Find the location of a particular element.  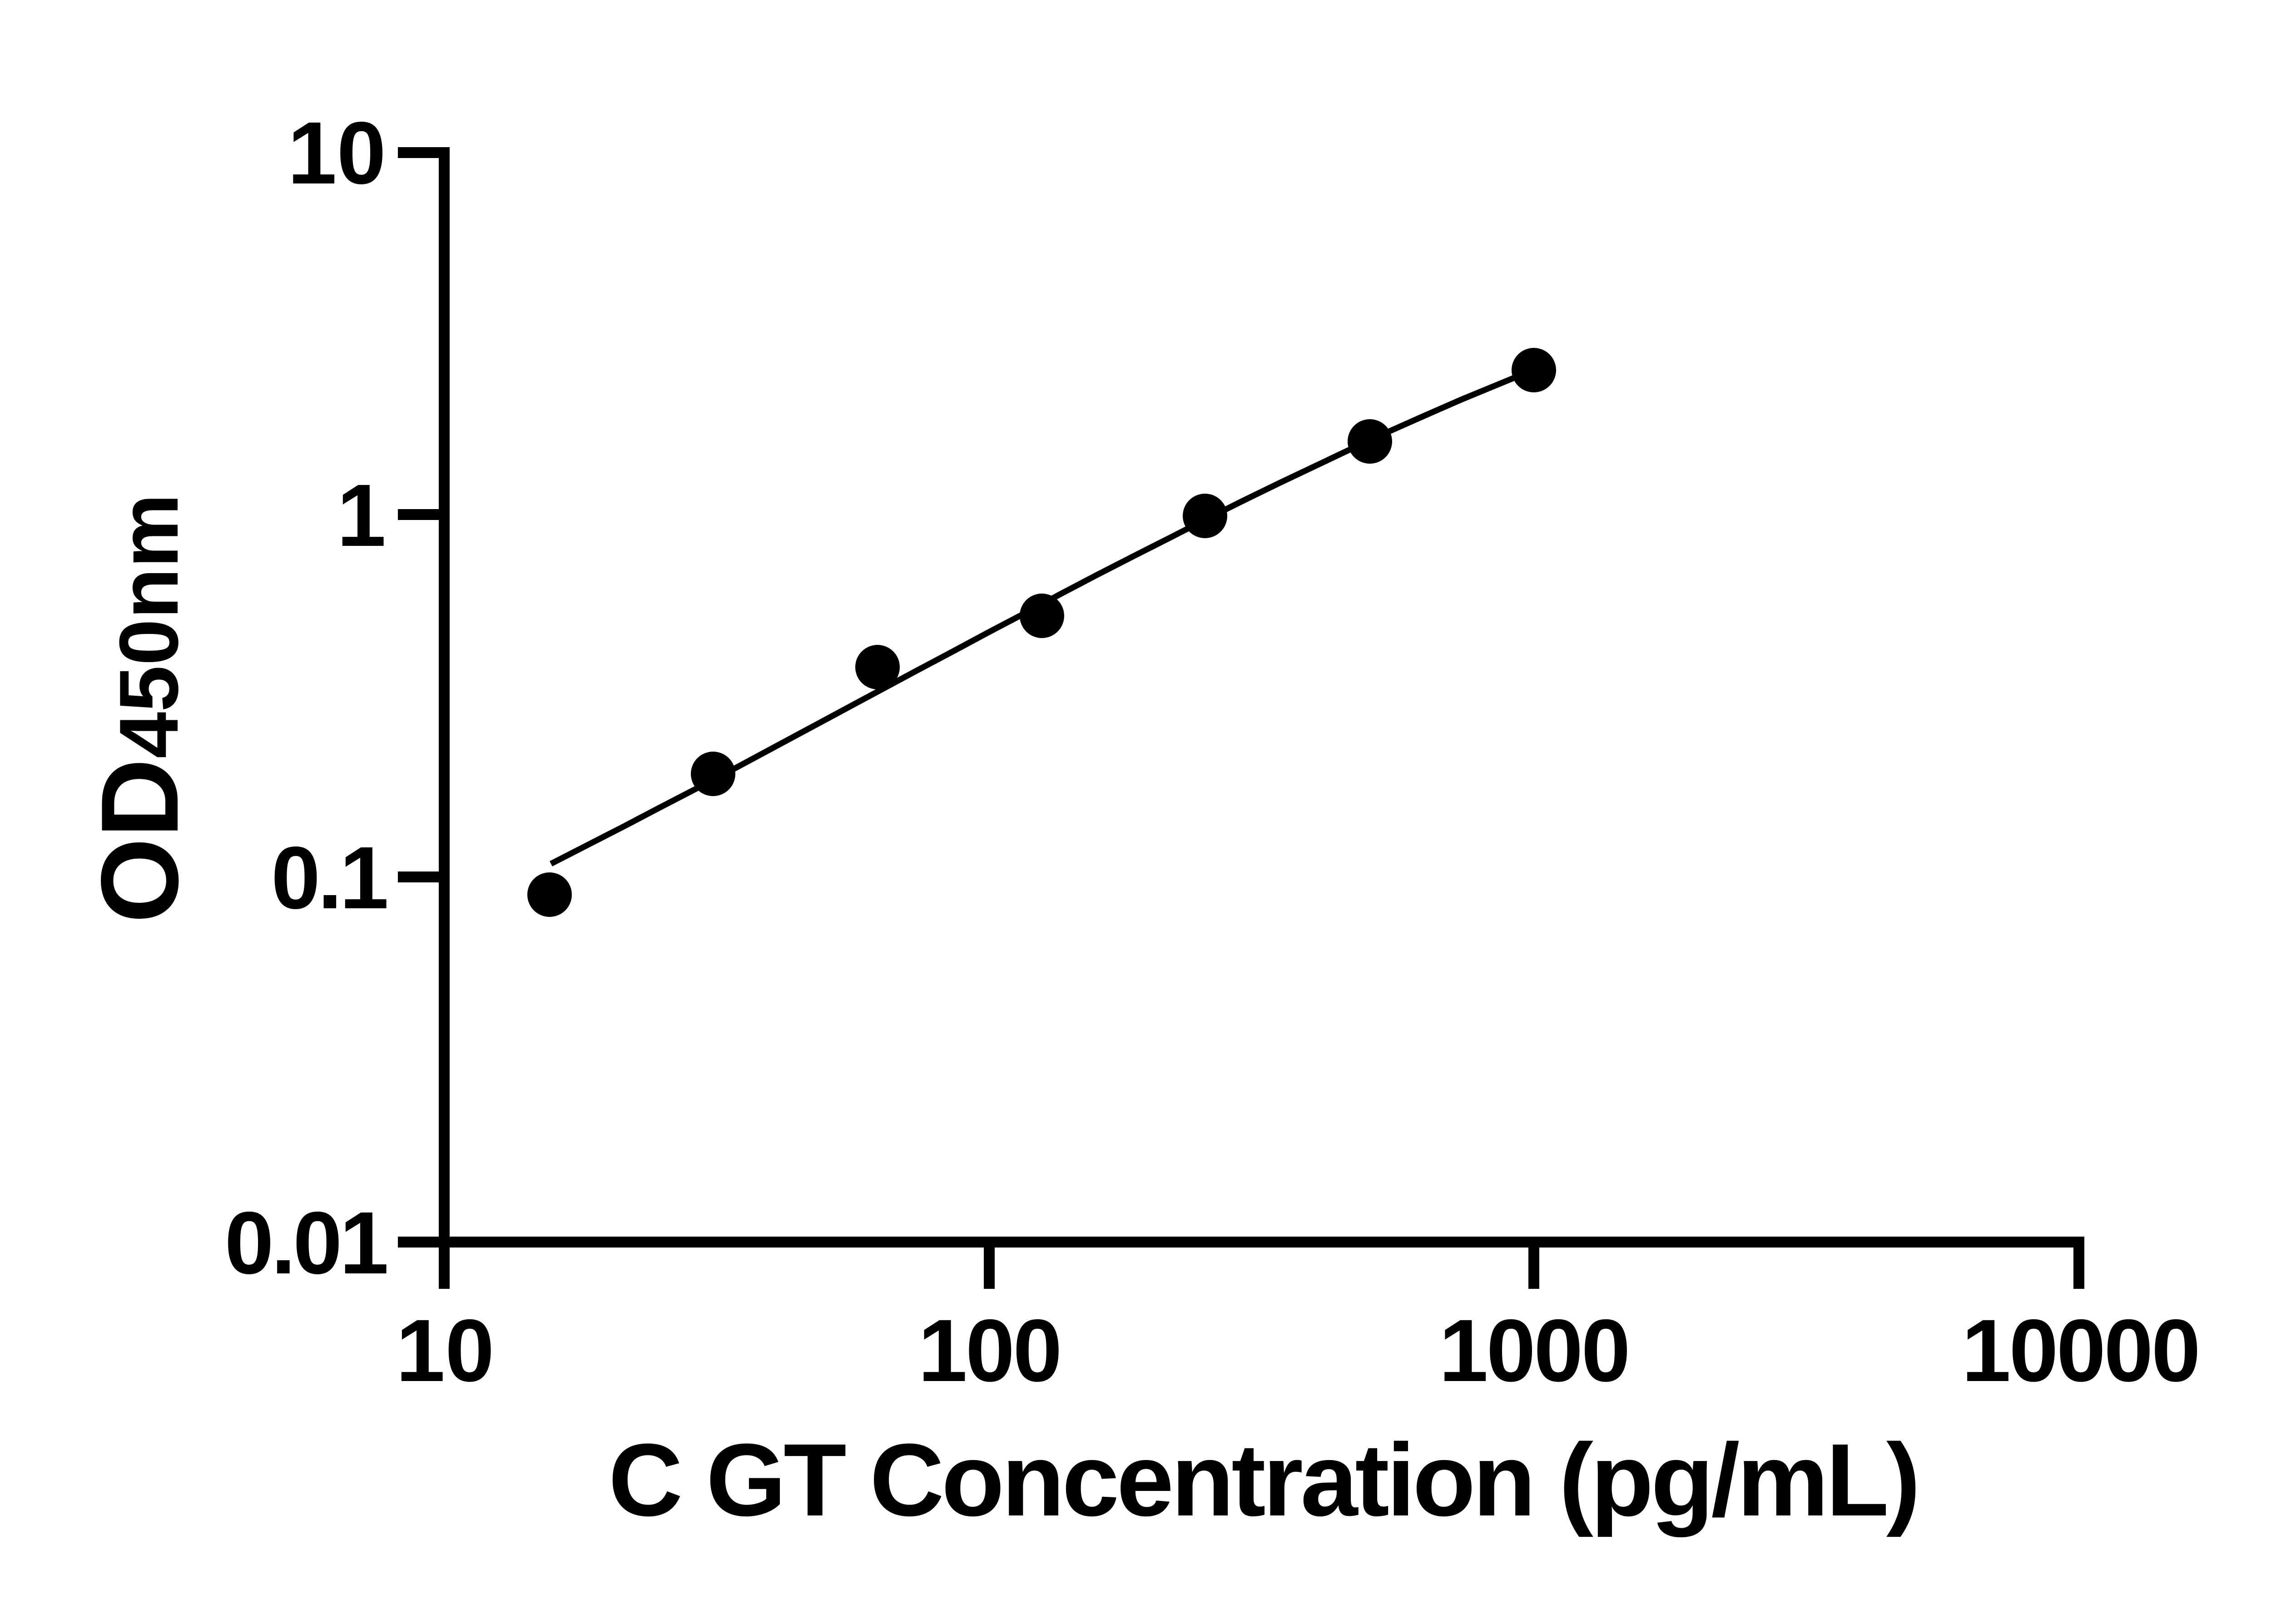

svg-text: 1000 is located at coordinates (1534, 1350).